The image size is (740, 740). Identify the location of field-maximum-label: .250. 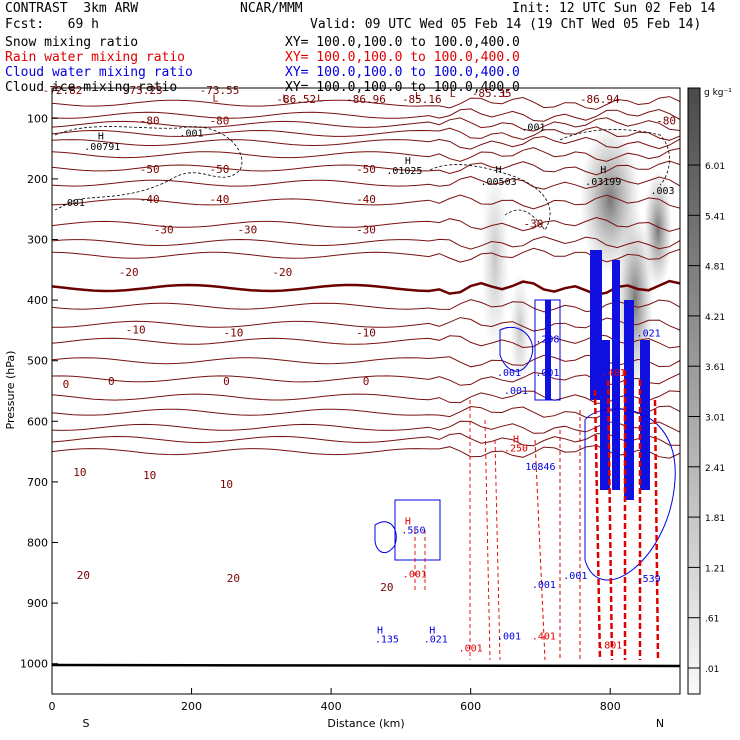
(516, 449).